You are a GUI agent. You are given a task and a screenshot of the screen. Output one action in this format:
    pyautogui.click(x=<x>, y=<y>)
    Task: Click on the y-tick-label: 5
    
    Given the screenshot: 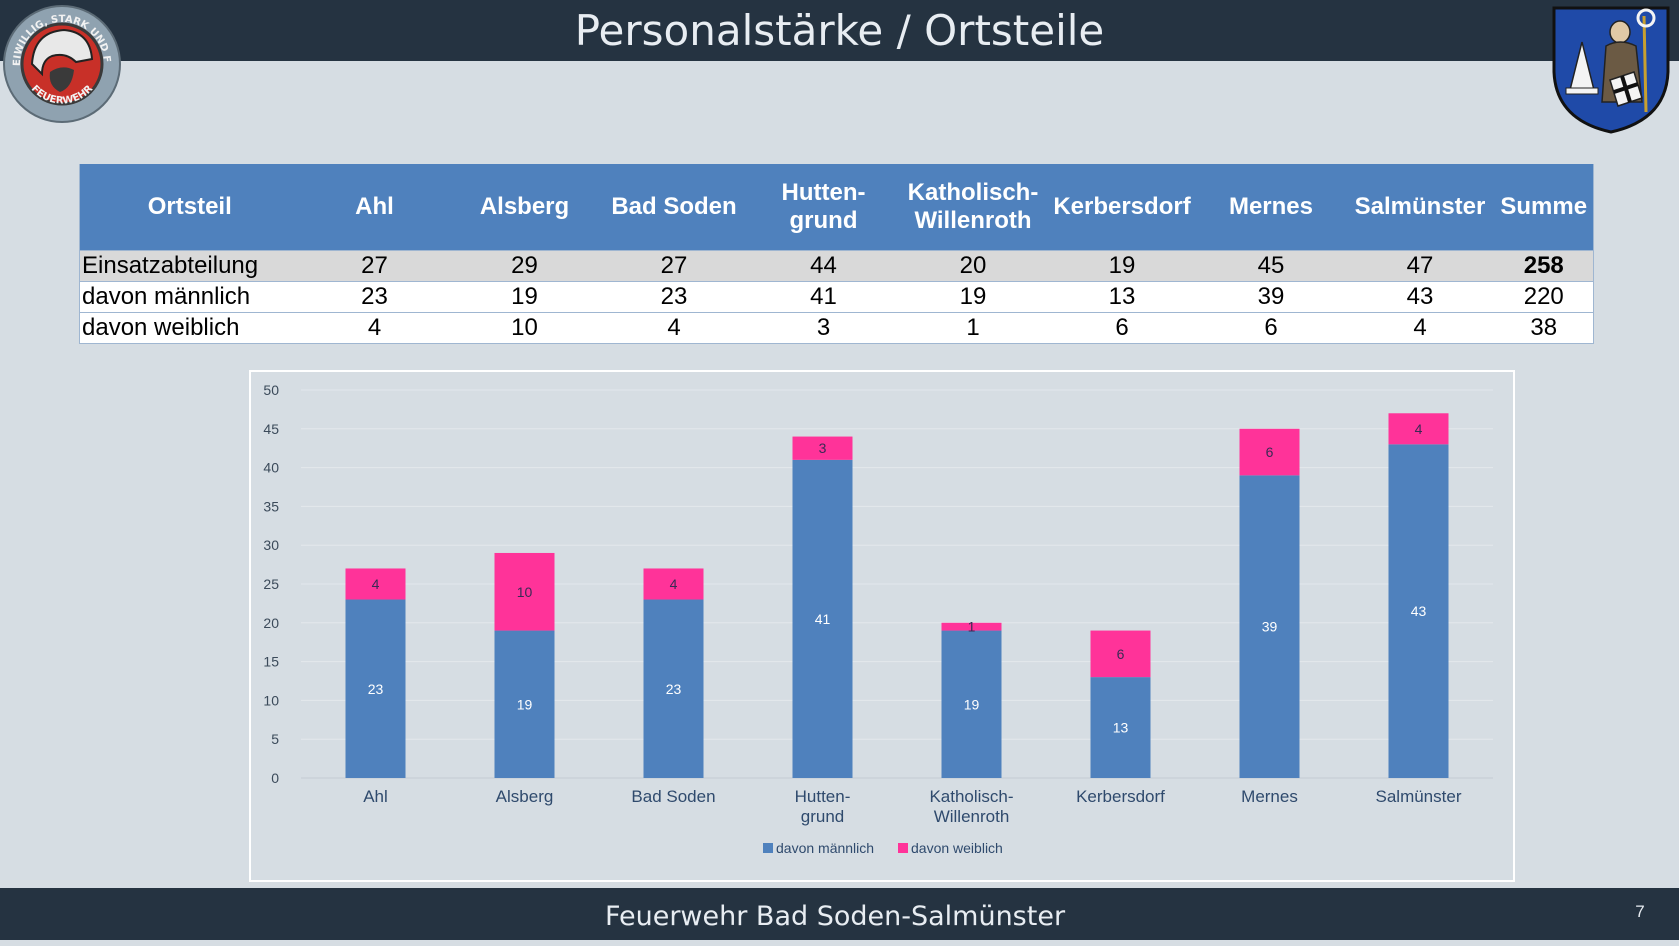 What is the action you would take?
    pyautogui.click(x=275, y=739)
    